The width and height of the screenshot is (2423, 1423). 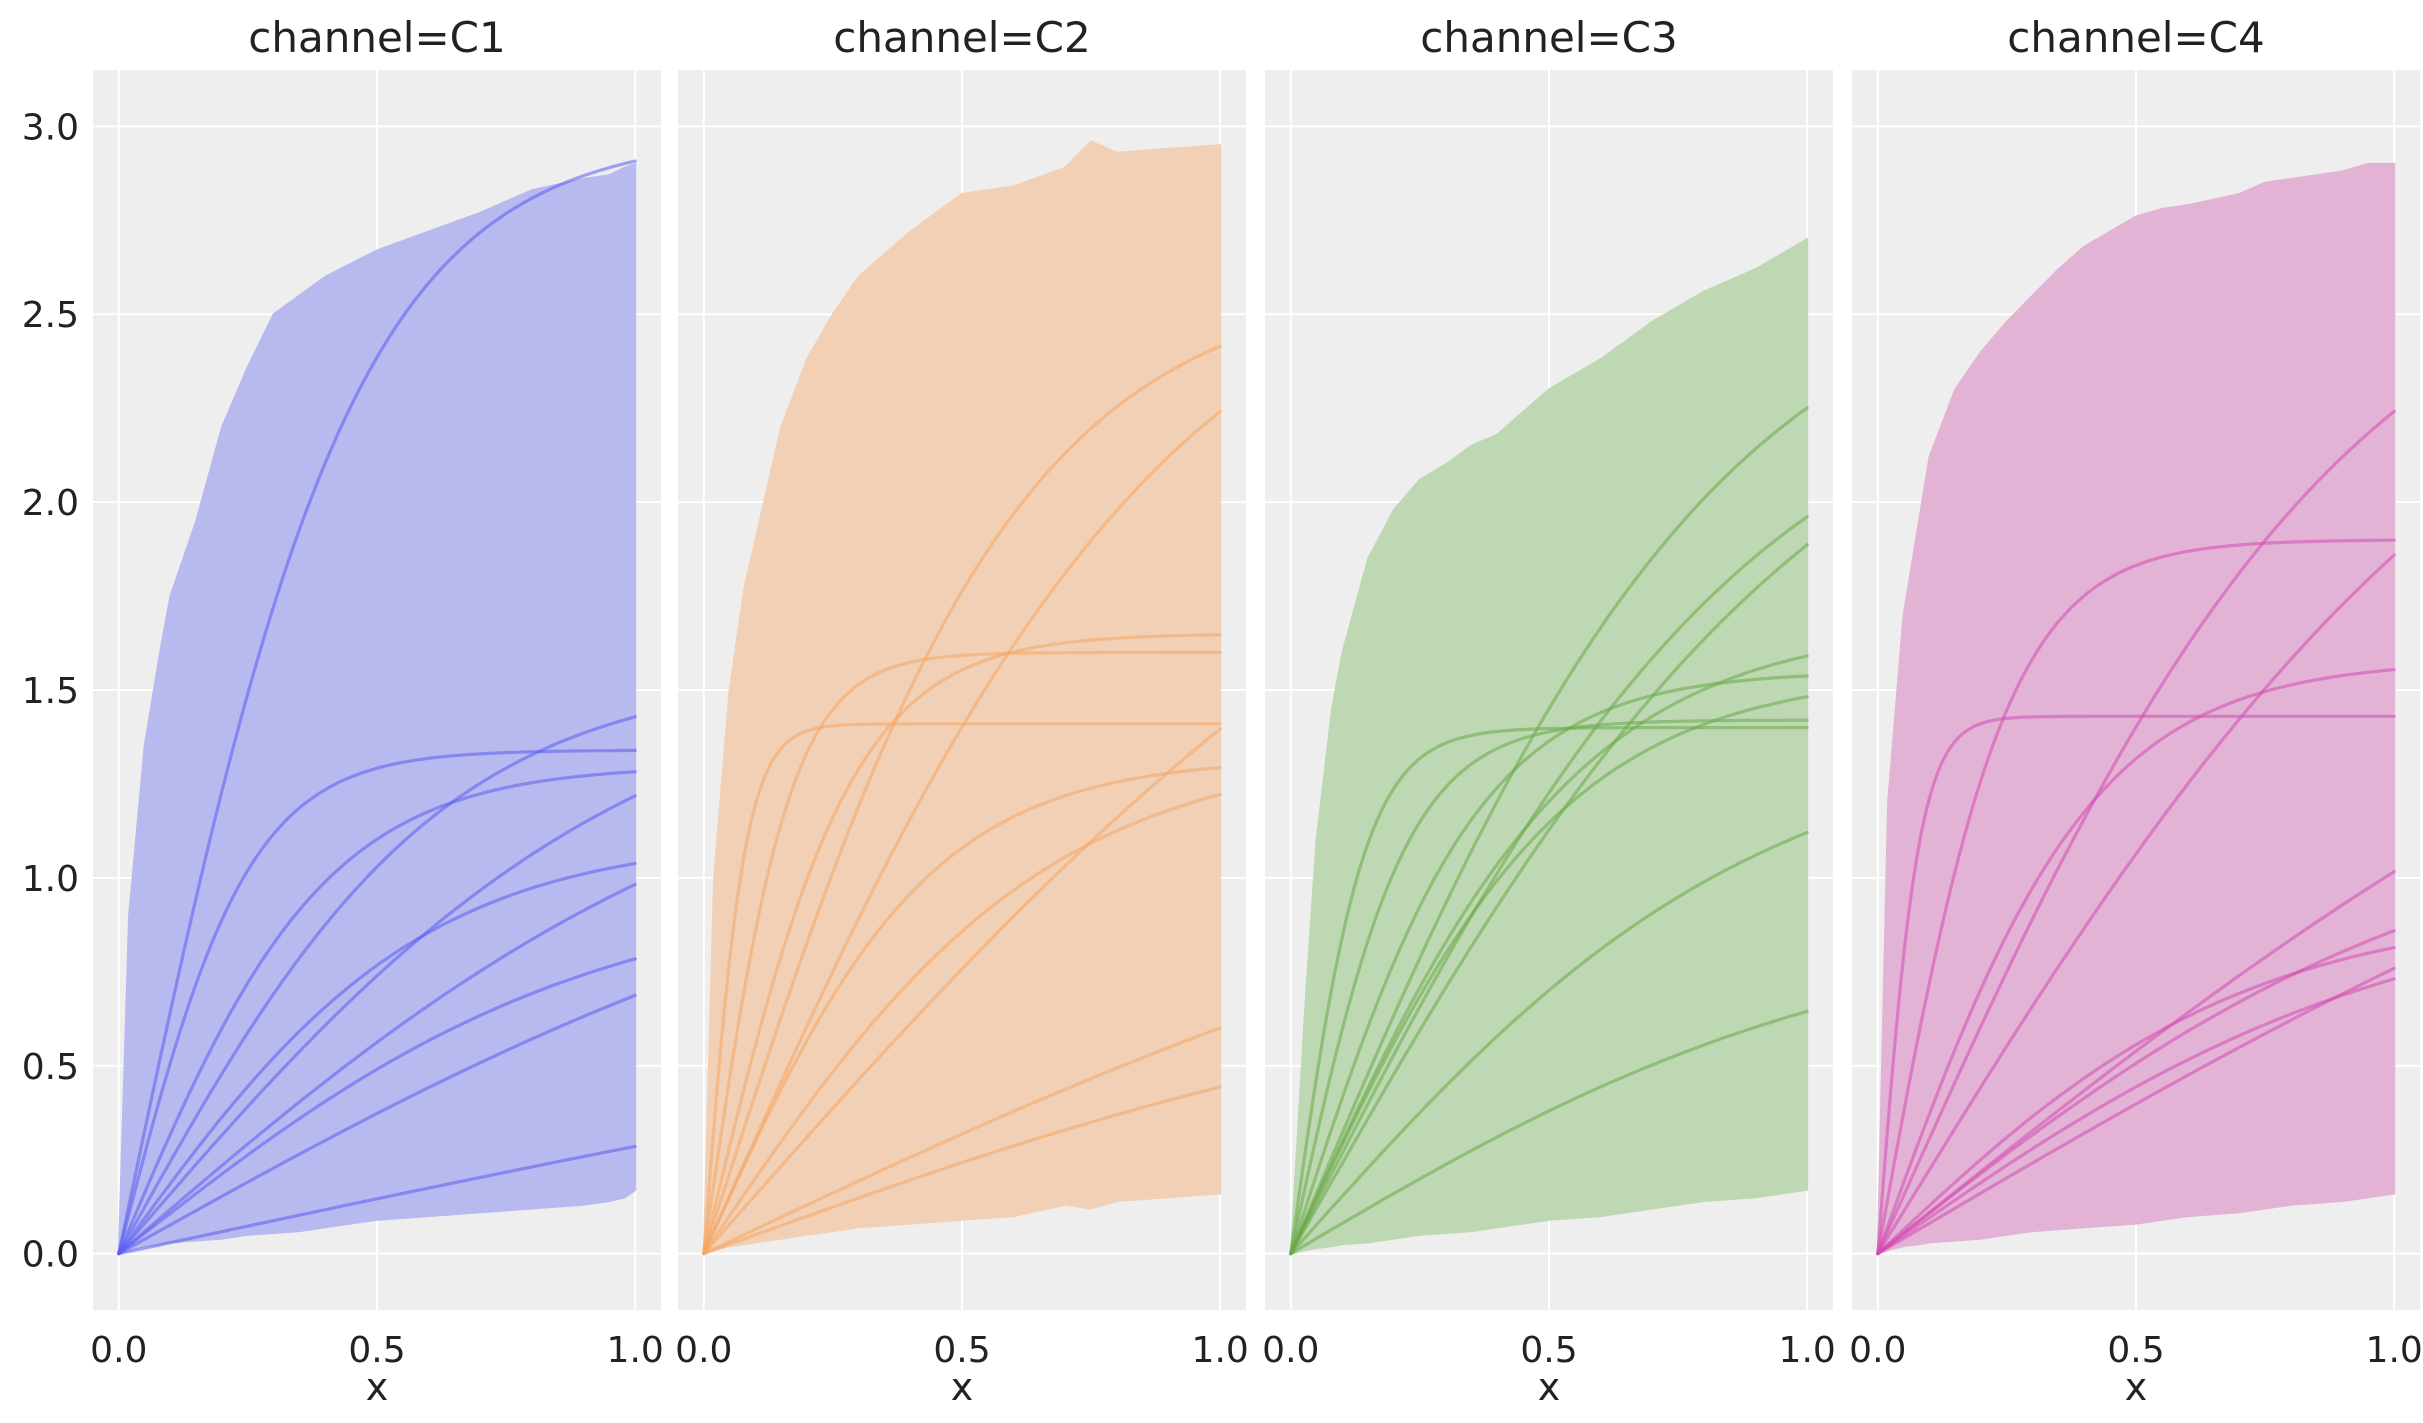 What do you see at coordinates (50, 1255) in the screenshot?
I see `y-tick-label: 0.0` at bounding box center [50, 1255].